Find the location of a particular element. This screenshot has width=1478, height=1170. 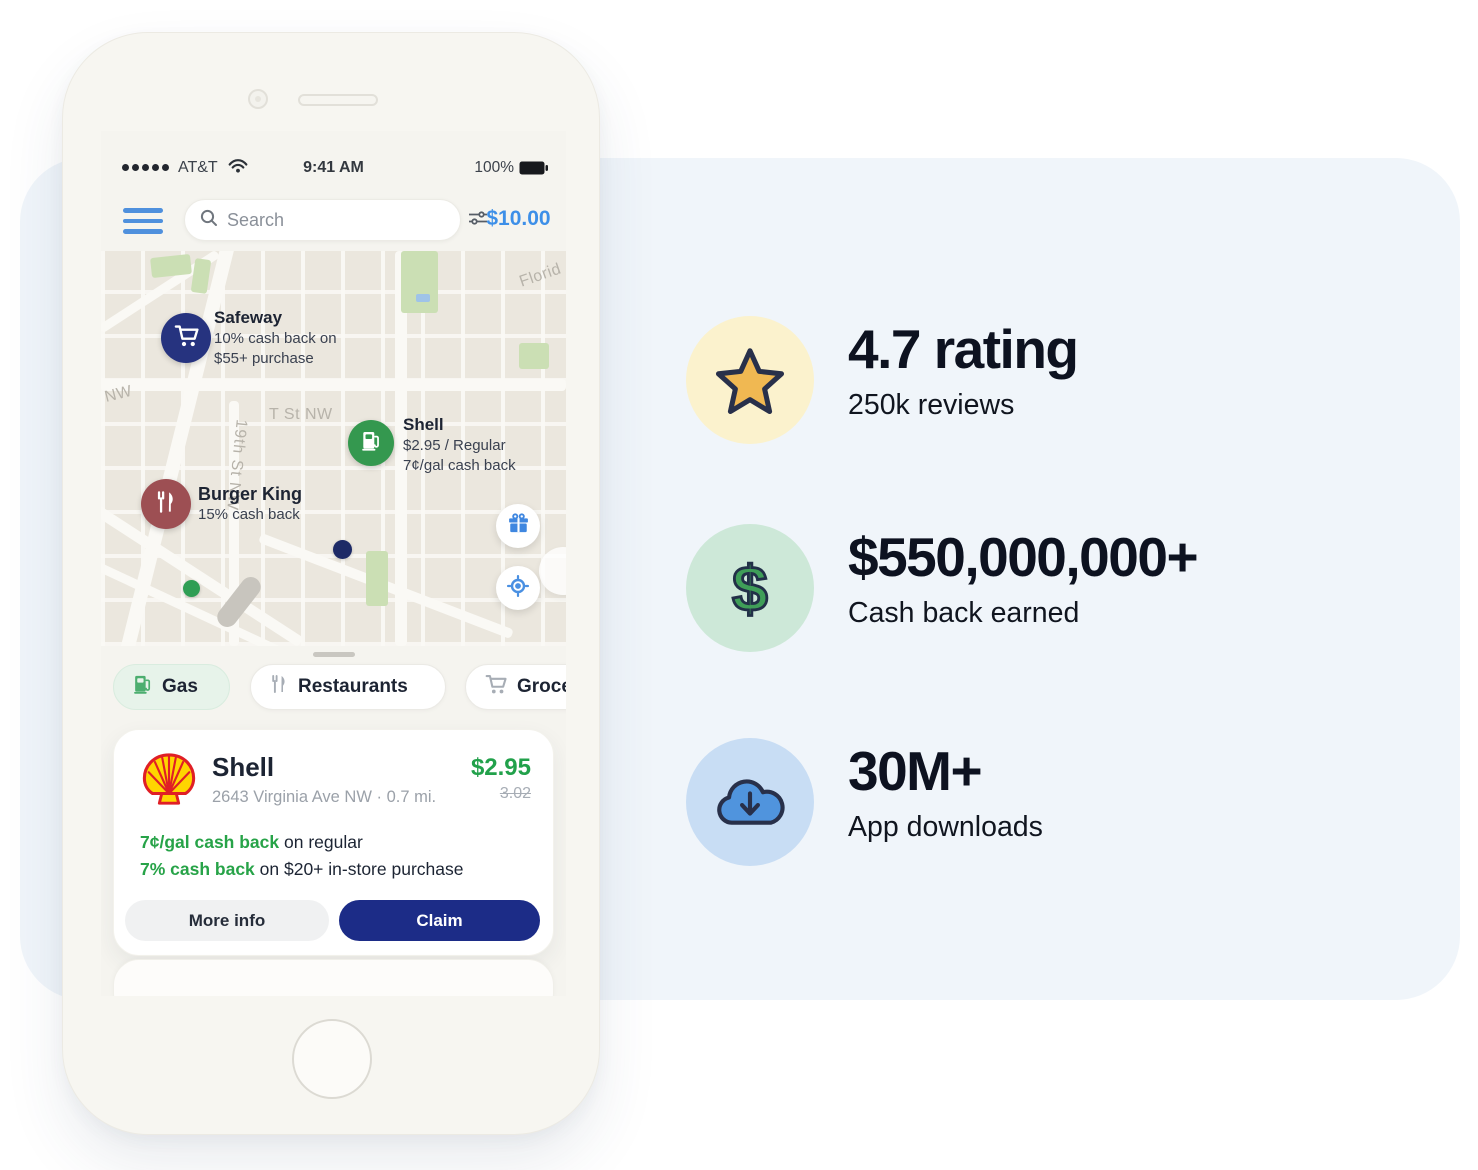

map-dot-navy is located at coordinates (342, 549).